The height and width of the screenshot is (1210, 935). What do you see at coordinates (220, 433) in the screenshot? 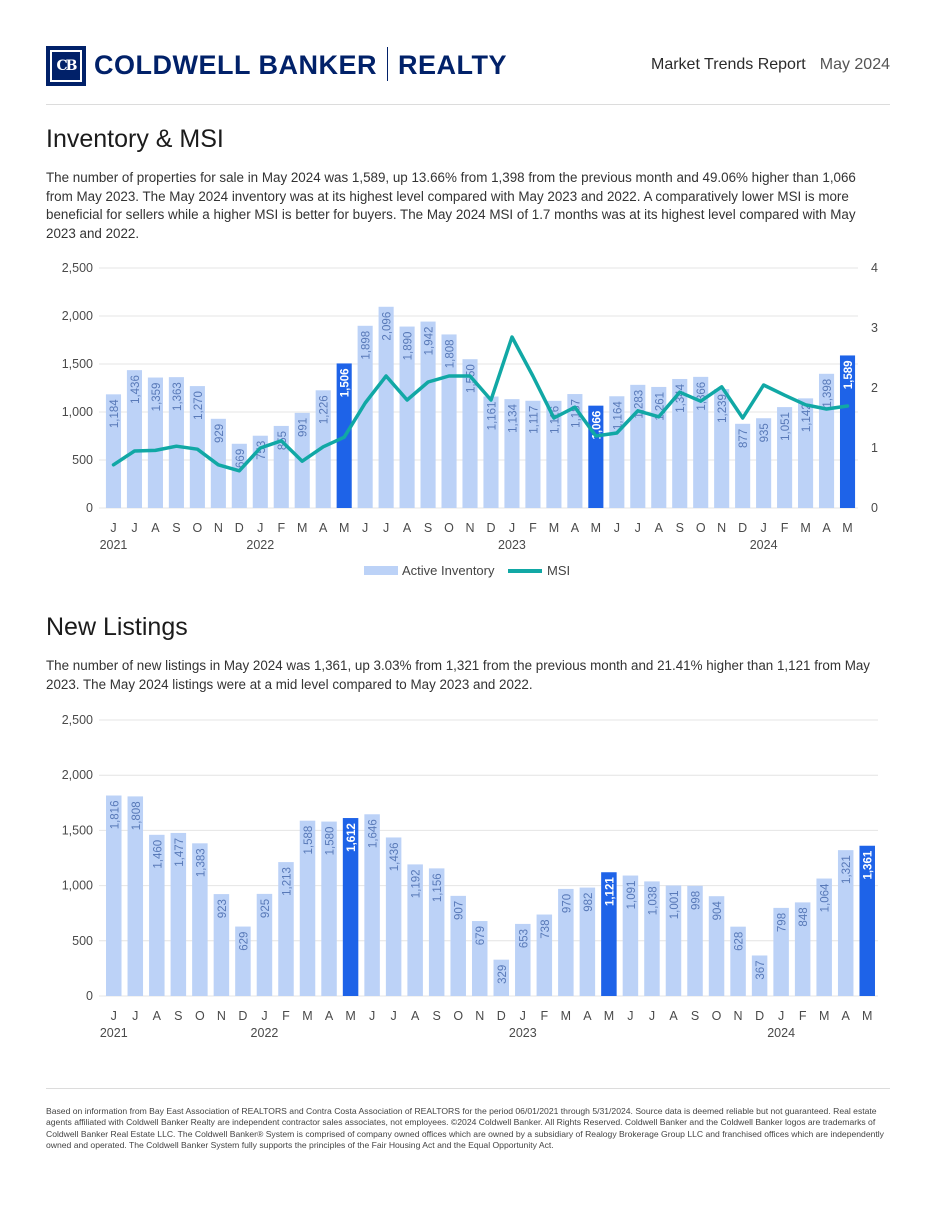
I see `bar-value-label: 929` at bounding box center [220, 433].